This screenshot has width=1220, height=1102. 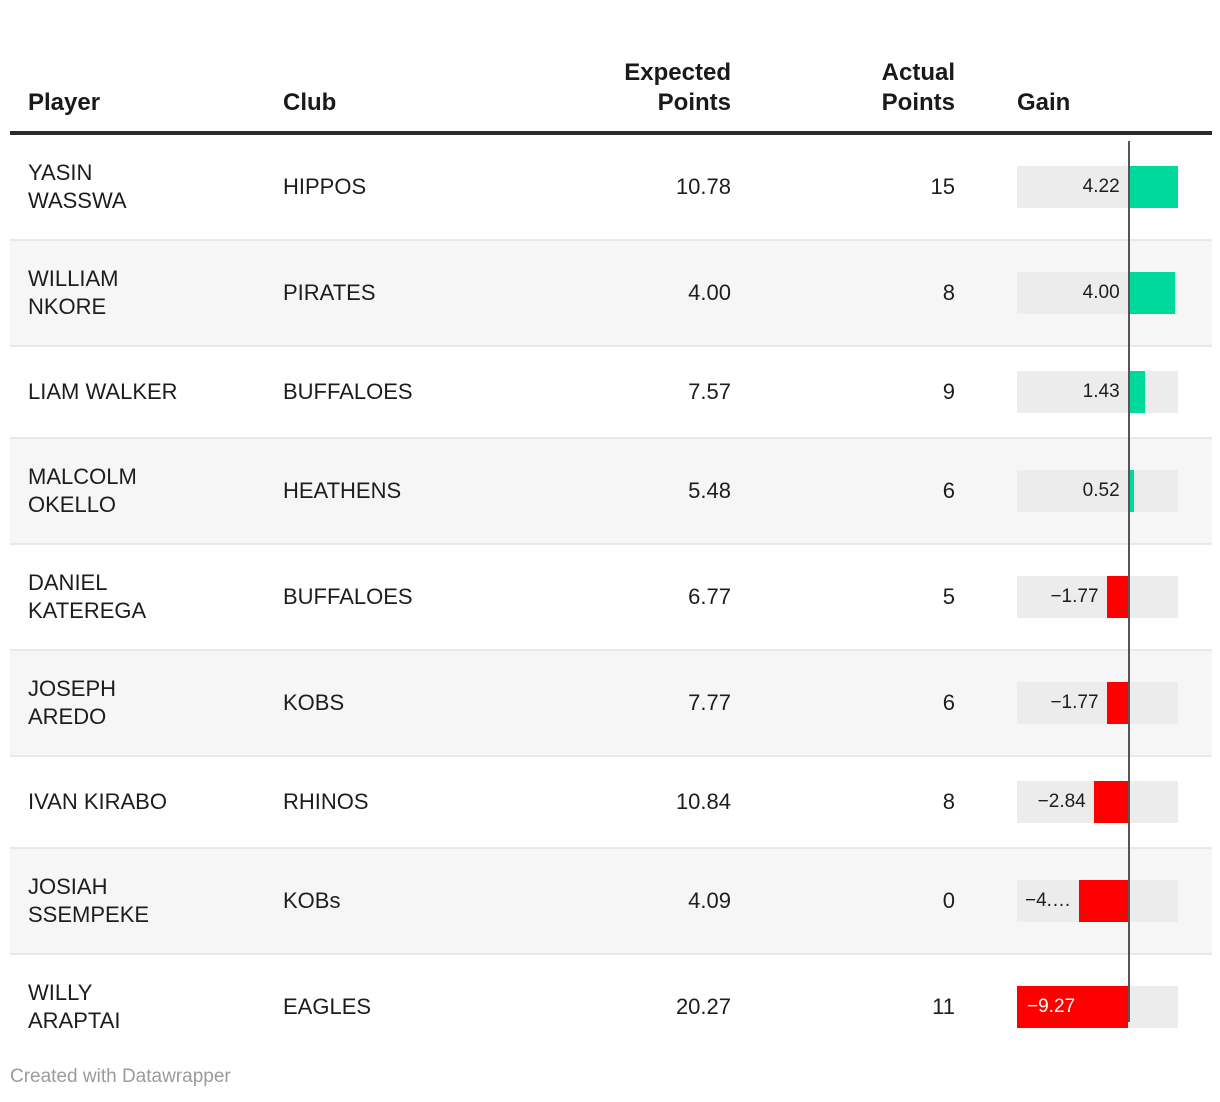 What do you see at coordinates (314, 702) in the screenshot?
I see `club-name: KOBS` at bounding box center [314, 702].